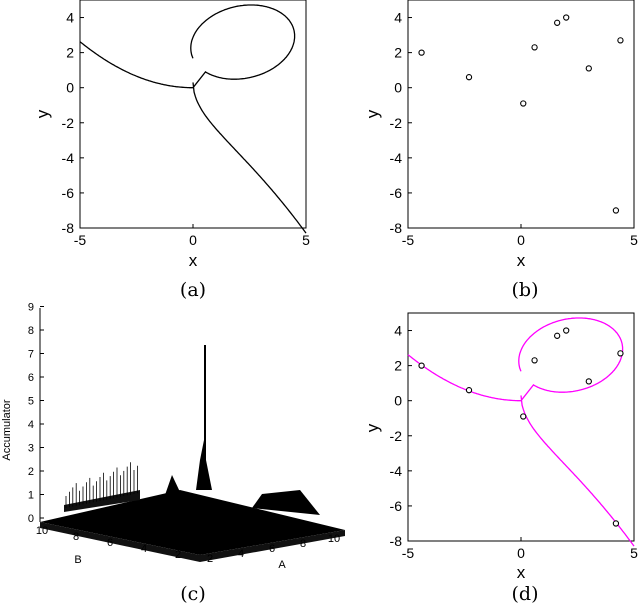 The height and width of the screenshot is (608, 640). Describe the element at coordinates (192, 594) in the screenshot. I see `caption-c: (c)` at that location.